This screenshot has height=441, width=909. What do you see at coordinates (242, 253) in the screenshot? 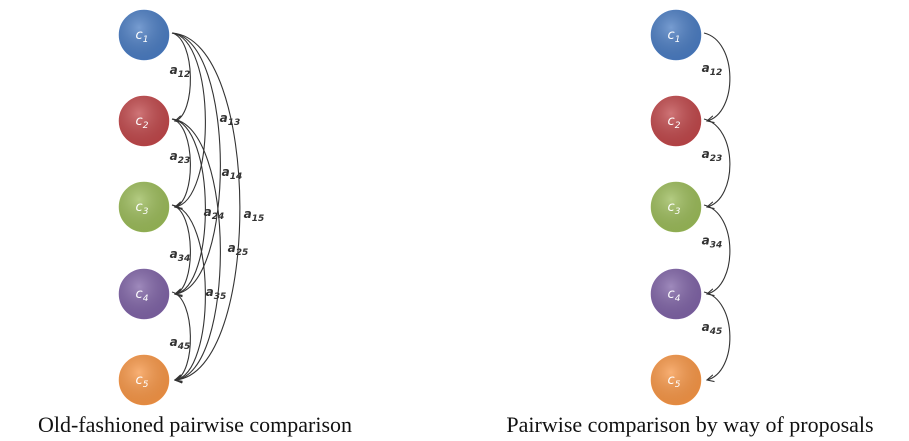
I see `edge-label-a25-subscript: 25` at bounding box center [242, 253].